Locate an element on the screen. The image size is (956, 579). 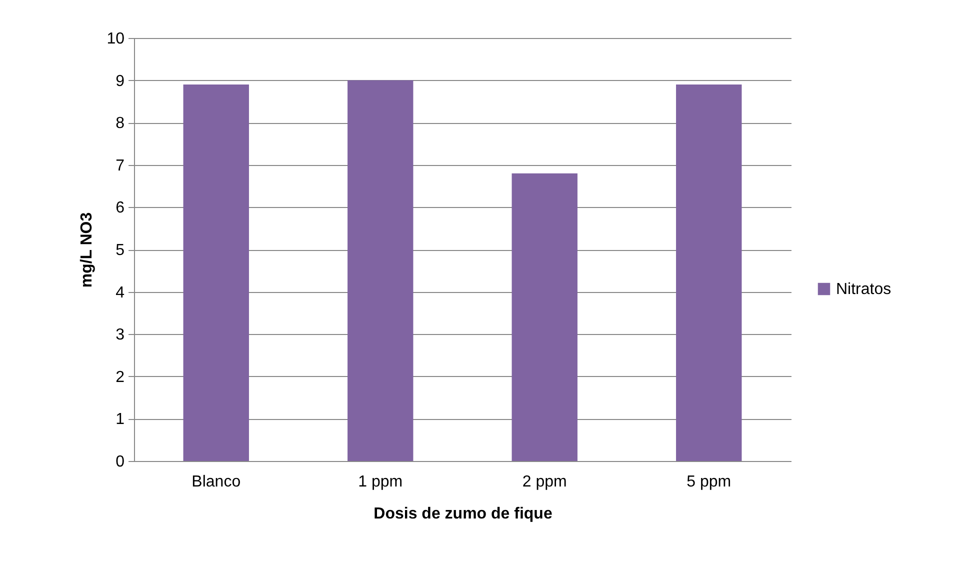
y-tick-label: 3 is located at coordinates (120, 335).